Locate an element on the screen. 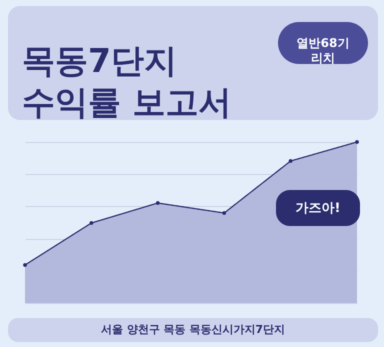 The image size is (384, 347). chart-title: 목동7단지 수익률 보고서 is located at coordinates (127, 81).